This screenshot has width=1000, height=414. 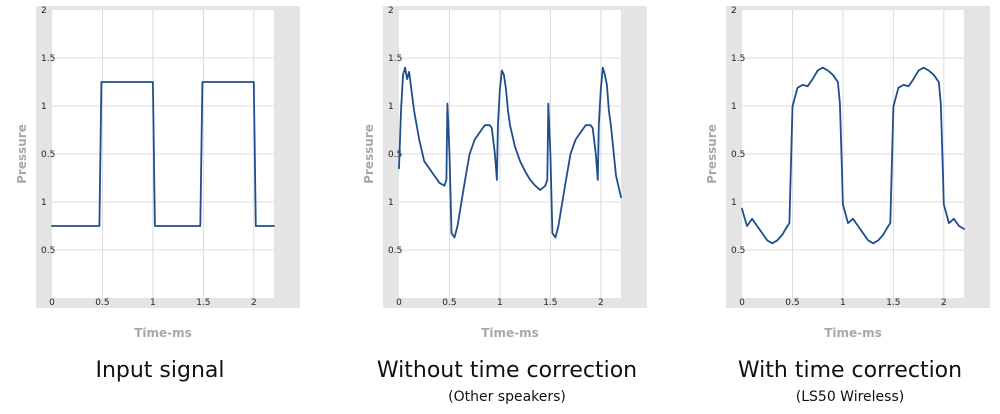 What do you see at coordinates (850, 397) in the screenshot?
I see `chart-subcaption: (LS50 Wireless)` at bounding box center [850, 397].